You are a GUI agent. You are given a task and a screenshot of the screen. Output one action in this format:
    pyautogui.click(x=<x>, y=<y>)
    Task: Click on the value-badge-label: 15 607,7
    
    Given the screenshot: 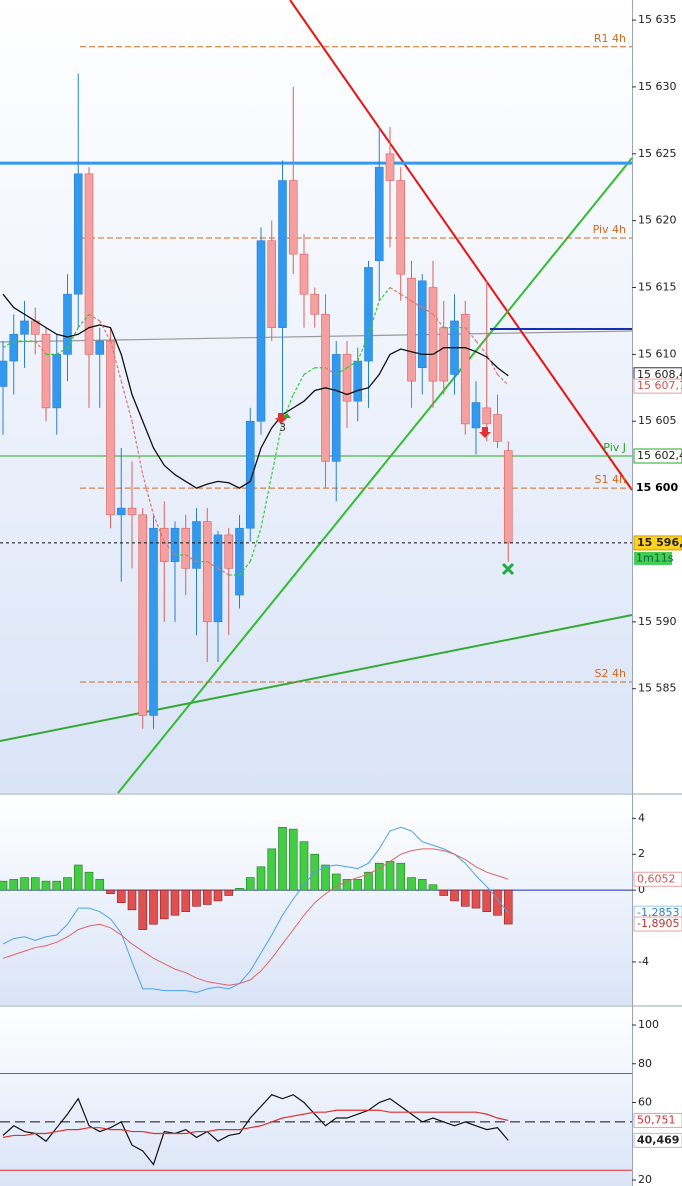 What is the action you would take?
    pyautogui.click(x=659, y=385)
    